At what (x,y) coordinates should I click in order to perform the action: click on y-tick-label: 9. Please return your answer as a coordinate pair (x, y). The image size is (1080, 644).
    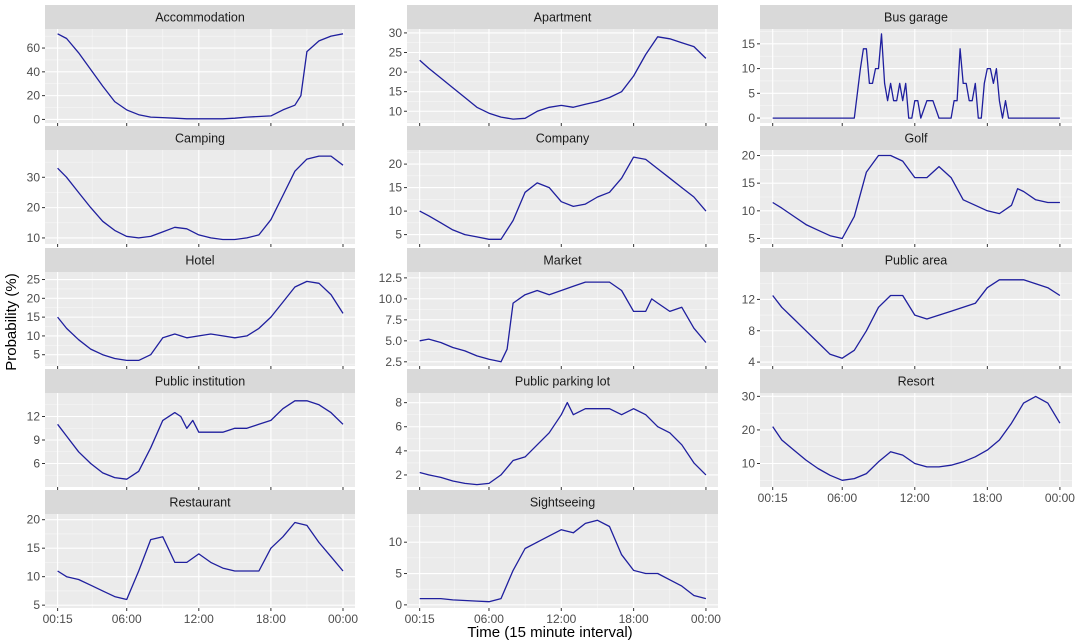
    Looking at the image, I should click on (36, 440).